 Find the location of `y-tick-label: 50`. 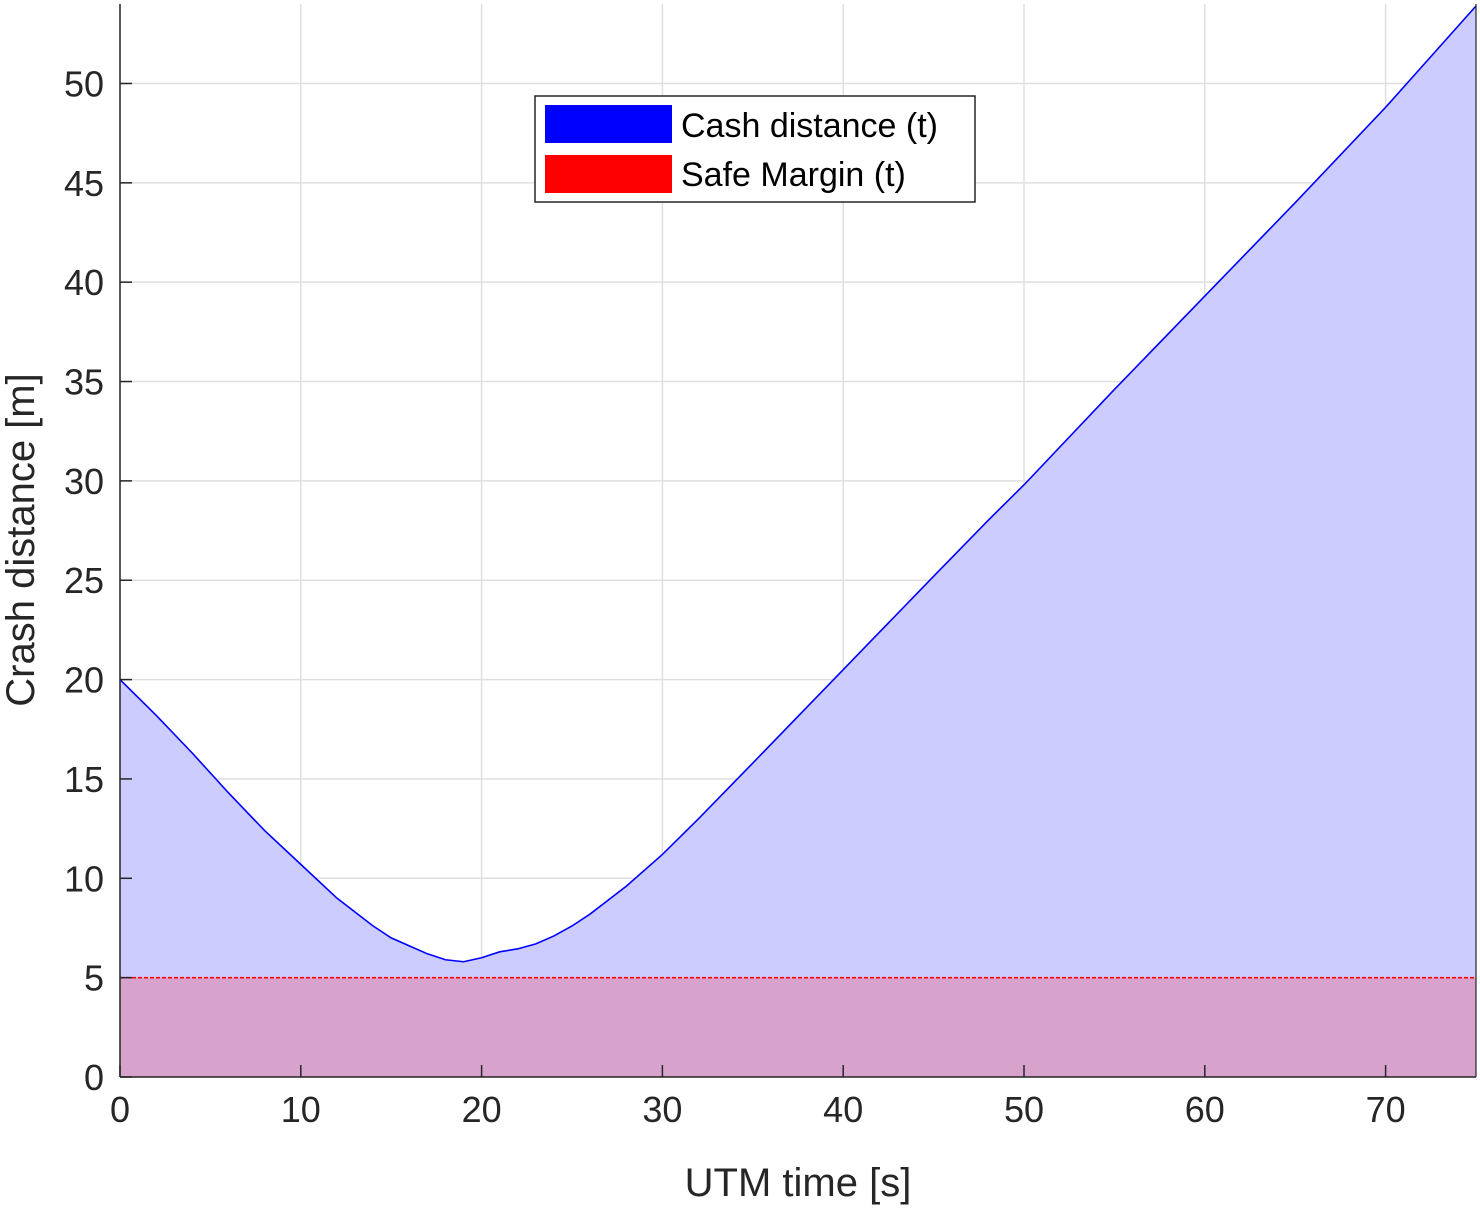

y-tick-label: 50 is located at coordinates (84, 83).